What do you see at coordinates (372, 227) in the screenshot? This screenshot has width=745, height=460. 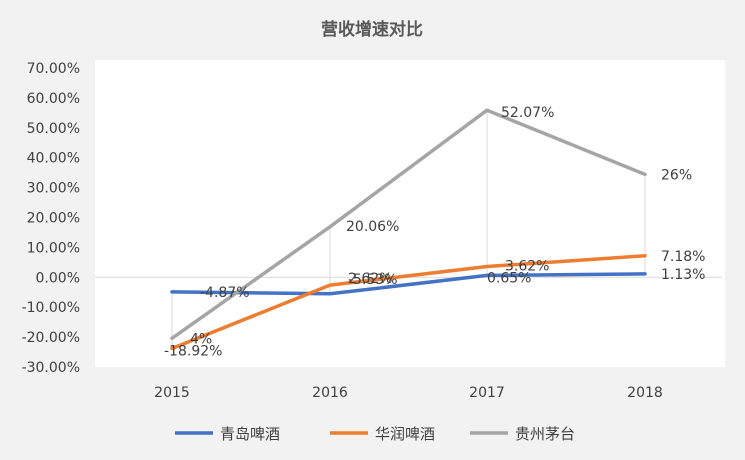 I see `data-label: 20.06%` at bounding box center [372, 227].